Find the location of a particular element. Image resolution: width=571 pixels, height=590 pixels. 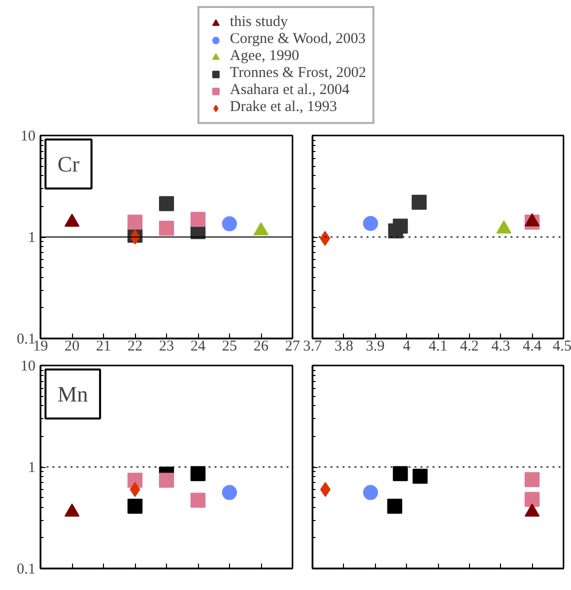

x-tick-label: 4.4 is located at coordinates (532, 346).